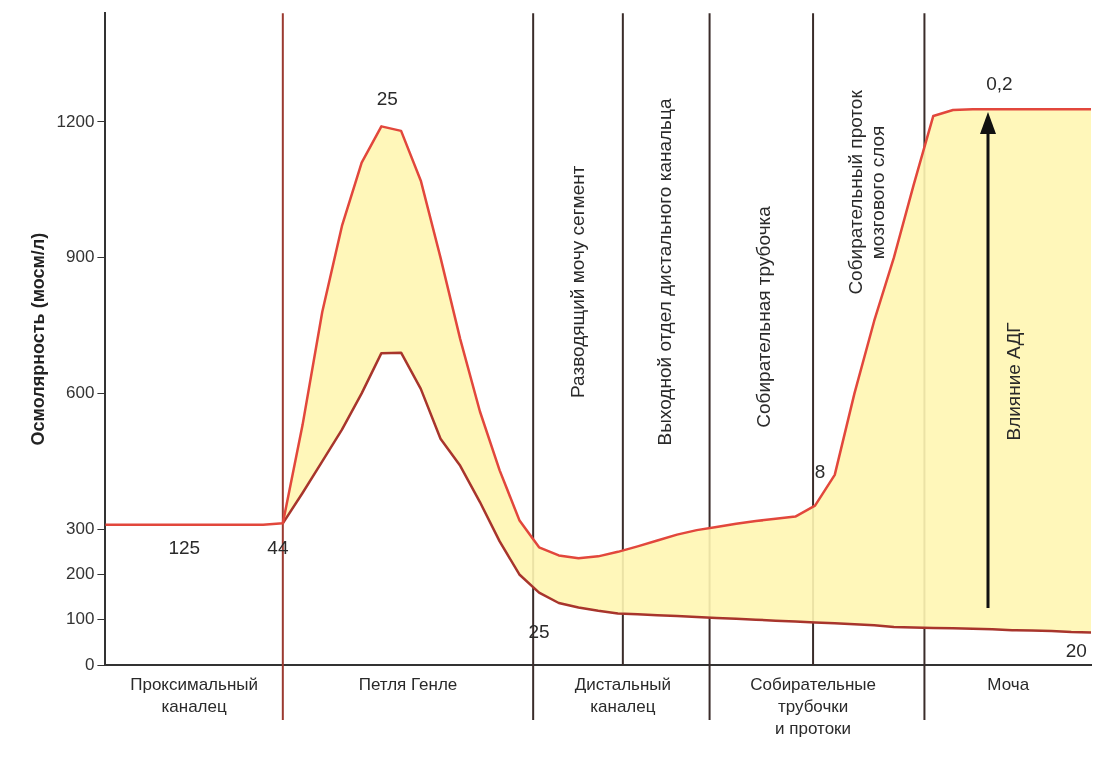 Image resolution: width=1119 pixels, height=765 pixels. What do you see at coordinates (577, 281) in the screenshot?
I see `annotation: Разводящий мочу сегмент` at bounding box center [577, 281].